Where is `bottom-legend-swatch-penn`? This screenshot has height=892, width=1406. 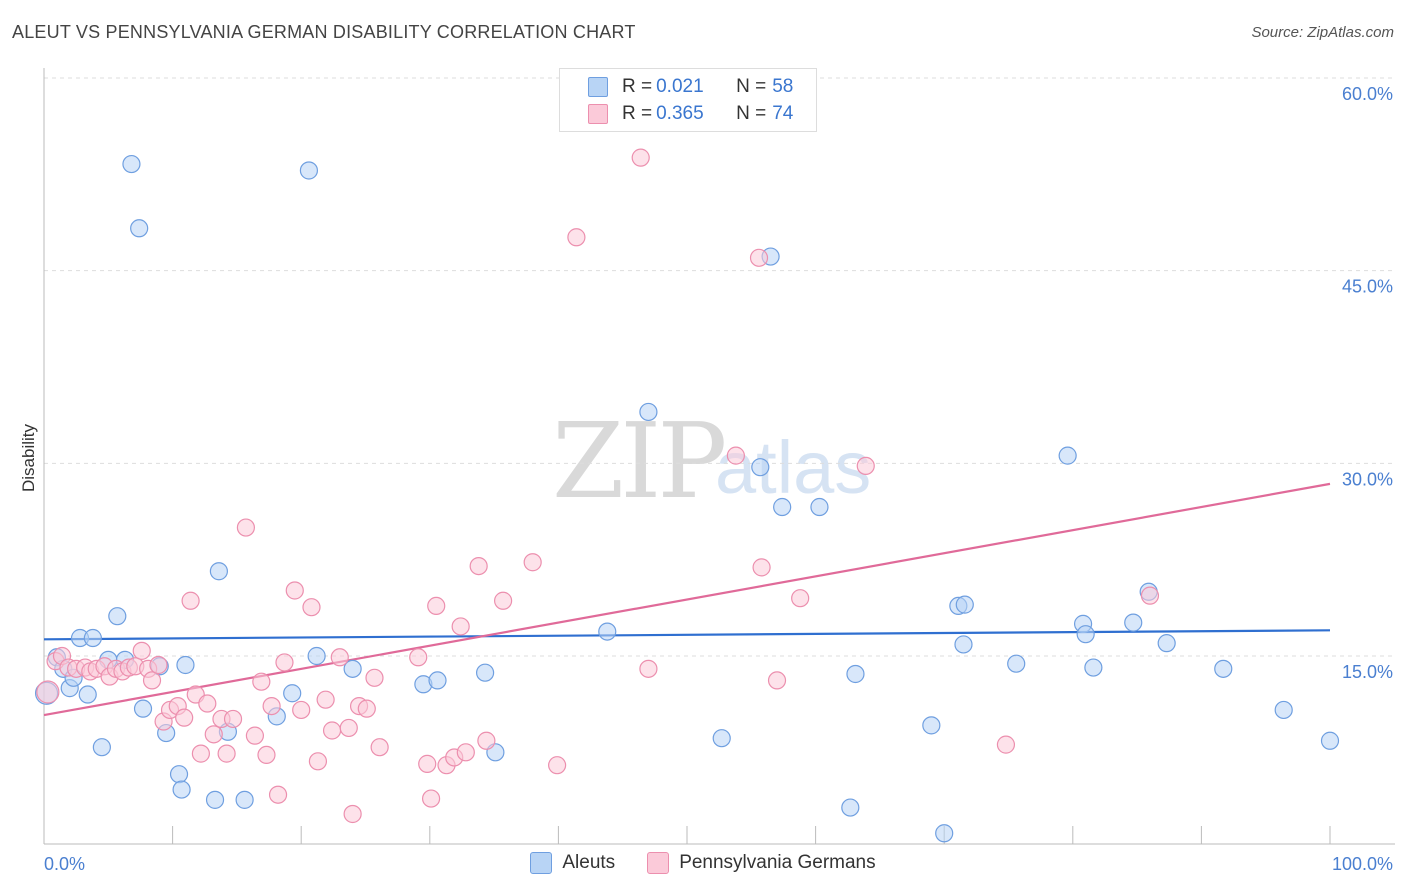 bottom-legend-swatch-penn is located at coordinates (658, 863).